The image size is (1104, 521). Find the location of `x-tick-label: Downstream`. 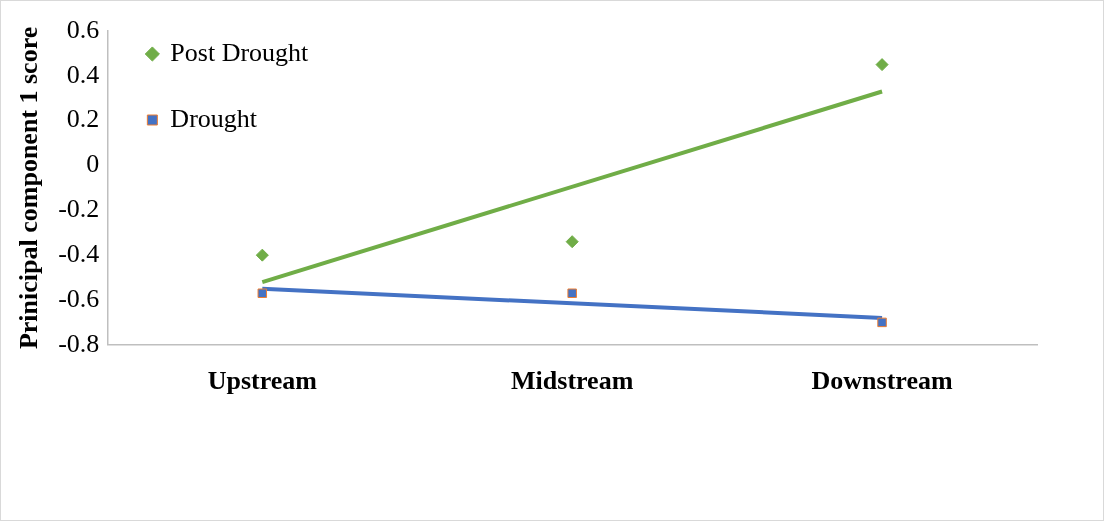

x-tick-label: Downstream is located at coordinates (882, 381).